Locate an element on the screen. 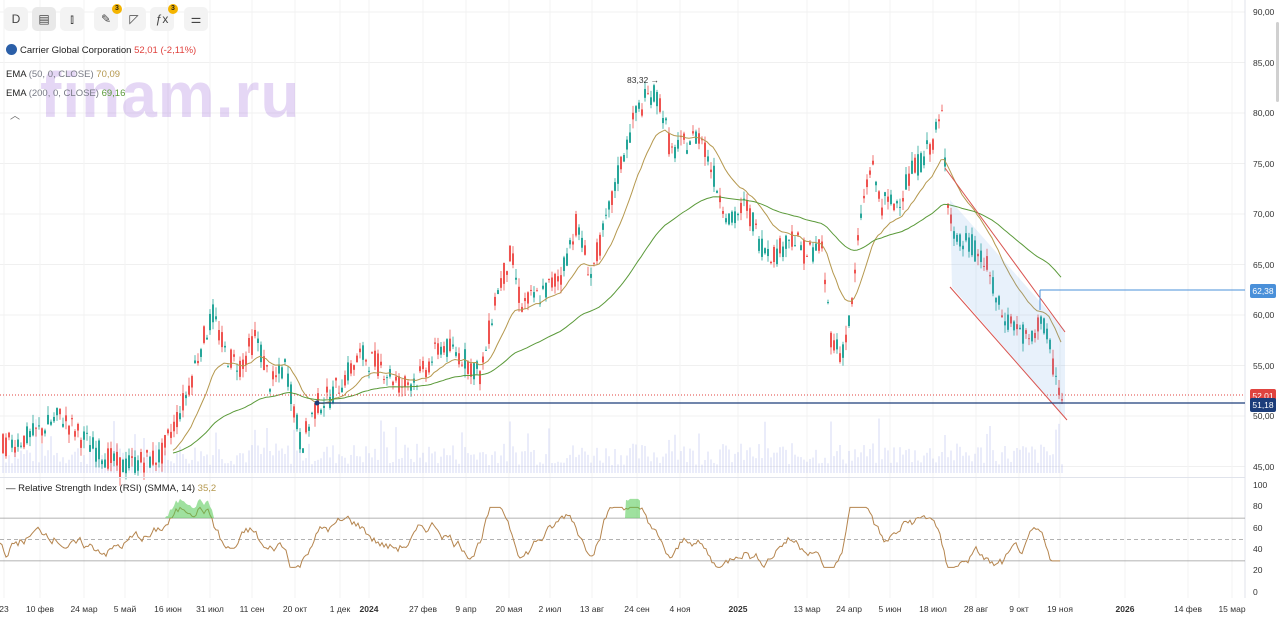  ema200-legend: EMA (200, 0, CLOSE) 69,16 is located at coordinates (65, 93).